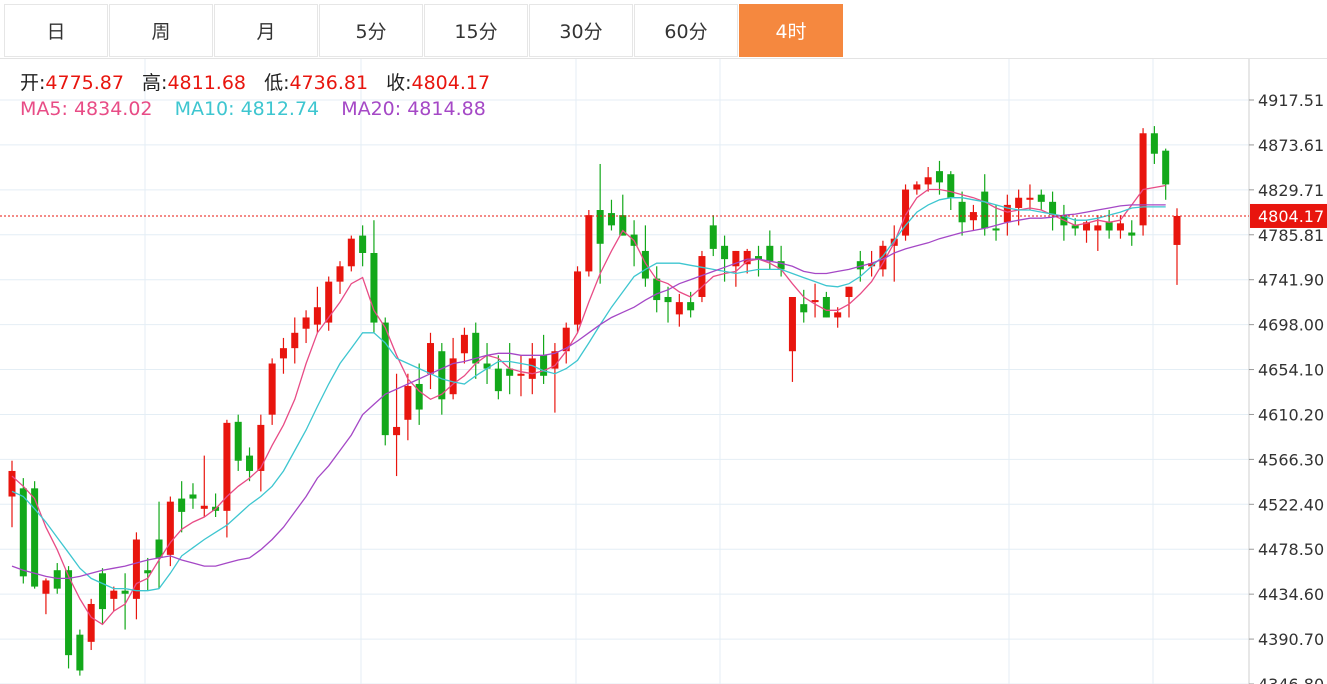  I want to click on tab-5min: 5分, so click(371, 30).